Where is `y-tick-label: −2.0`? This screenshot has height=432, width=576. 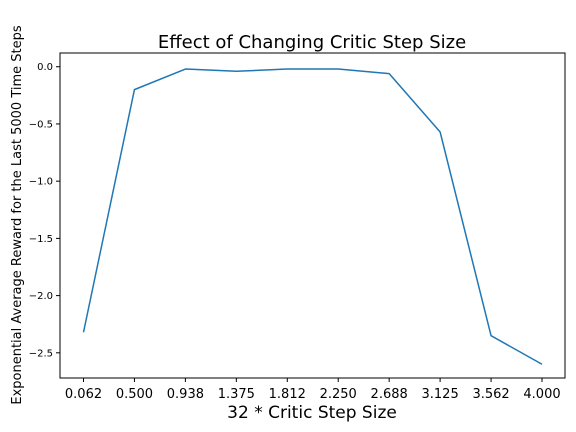
y-tick-label: −2.0 is located at coordinates (41, 296).